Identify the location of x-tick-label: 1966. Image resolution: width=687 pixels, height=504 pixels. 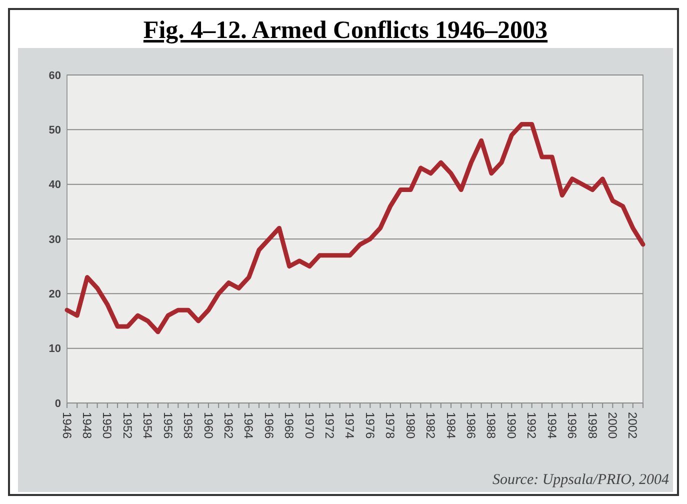
(269, 426).